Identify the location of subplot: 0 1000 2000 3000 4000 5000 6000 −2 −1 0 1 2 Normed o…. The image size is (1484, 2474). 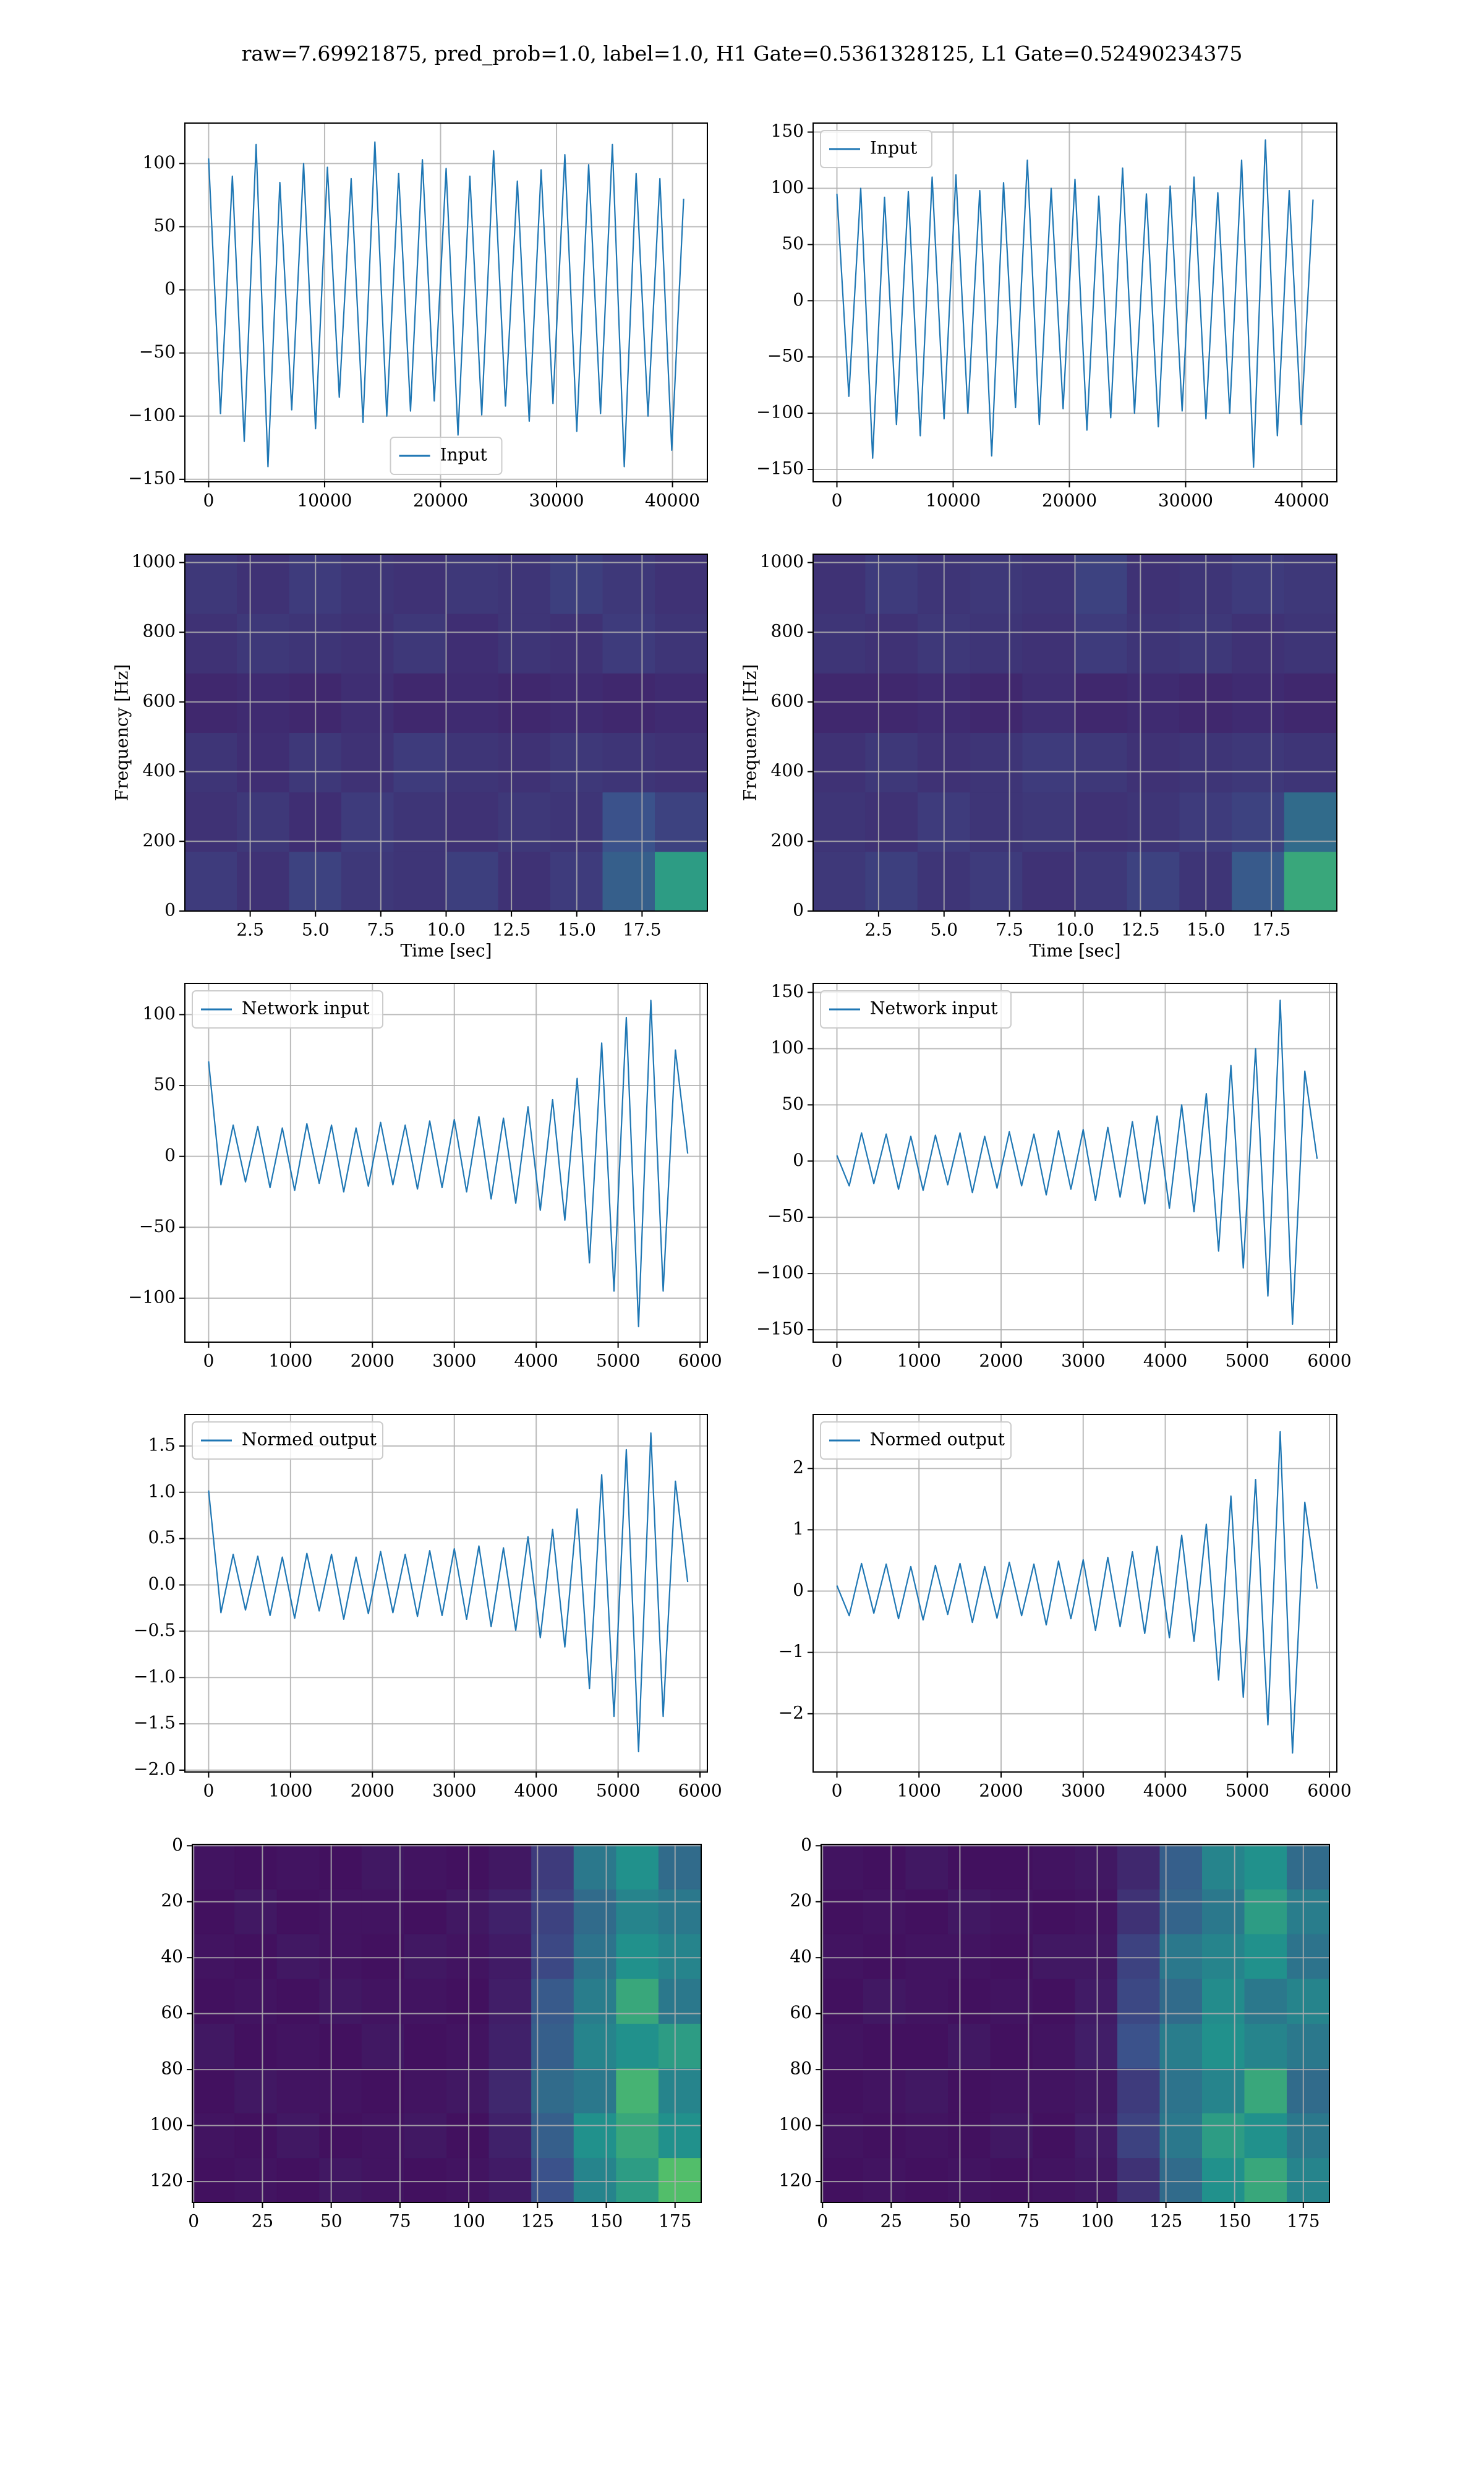
(1065, 1607).